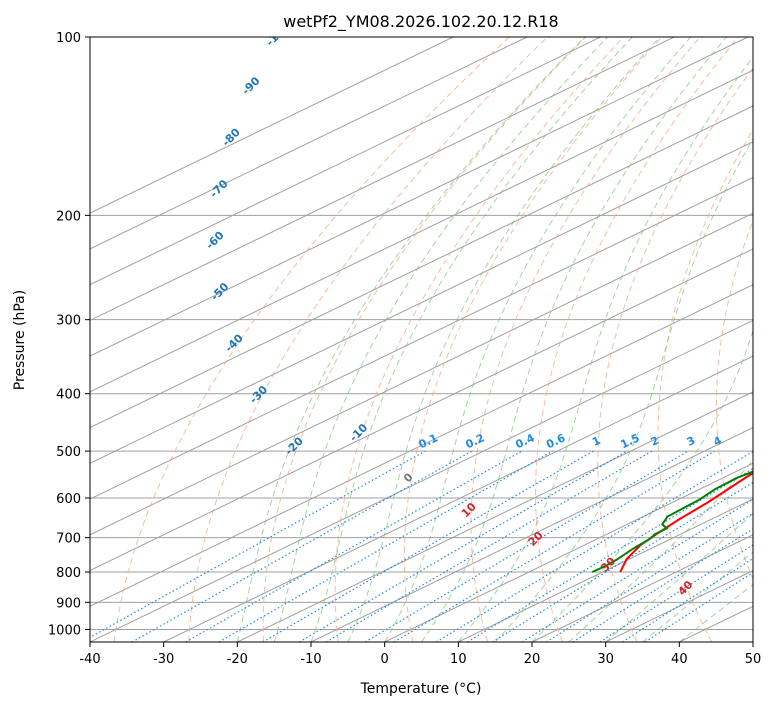 The height and width of the screenshot is (708, 775). Describe the element at coordinates (68, 321) in the screenshot. I see `y-tick-label: 300` at that location.